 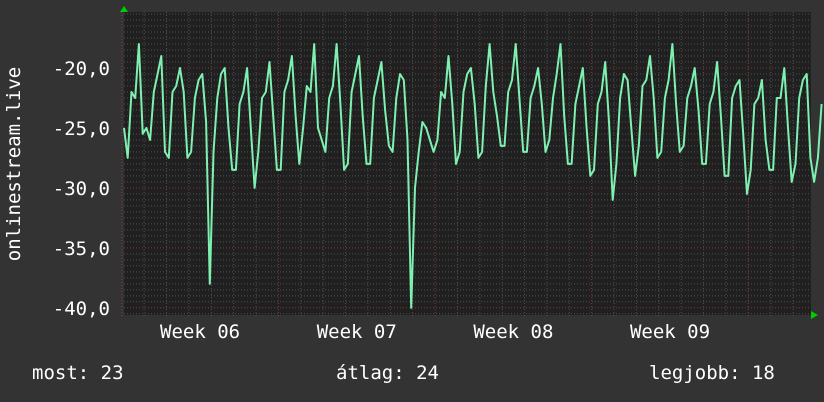 I want to click on x-tick-label: Week 09, so click(x=670, y=332).